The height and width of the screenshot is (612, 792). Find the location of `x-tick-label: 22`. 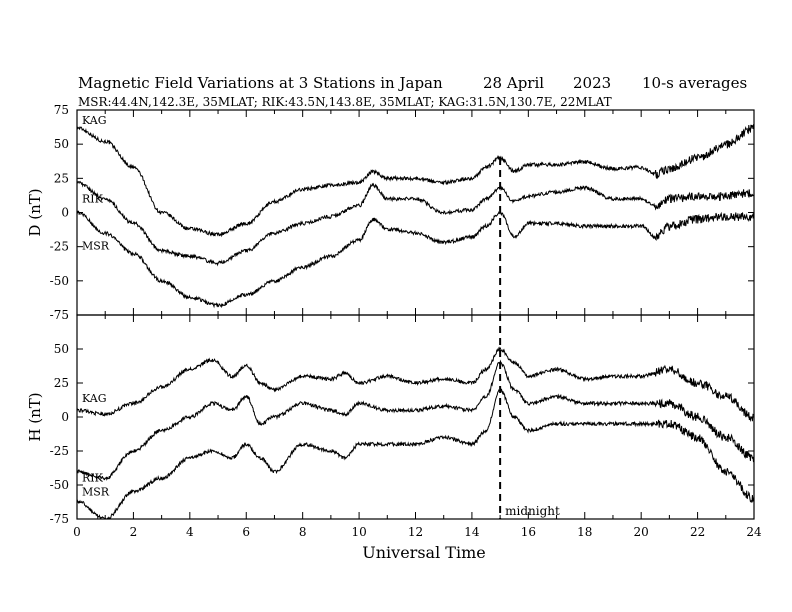

x-tick-label: 22 is located at coordinates (697, 532).